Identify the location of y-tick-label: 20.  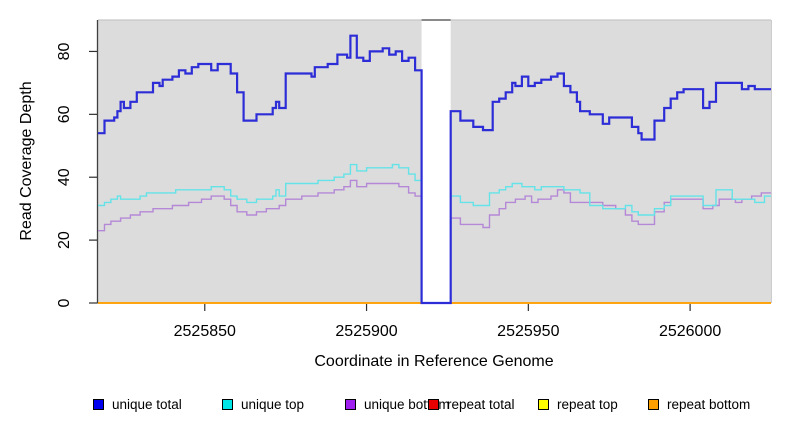
(64, 240).